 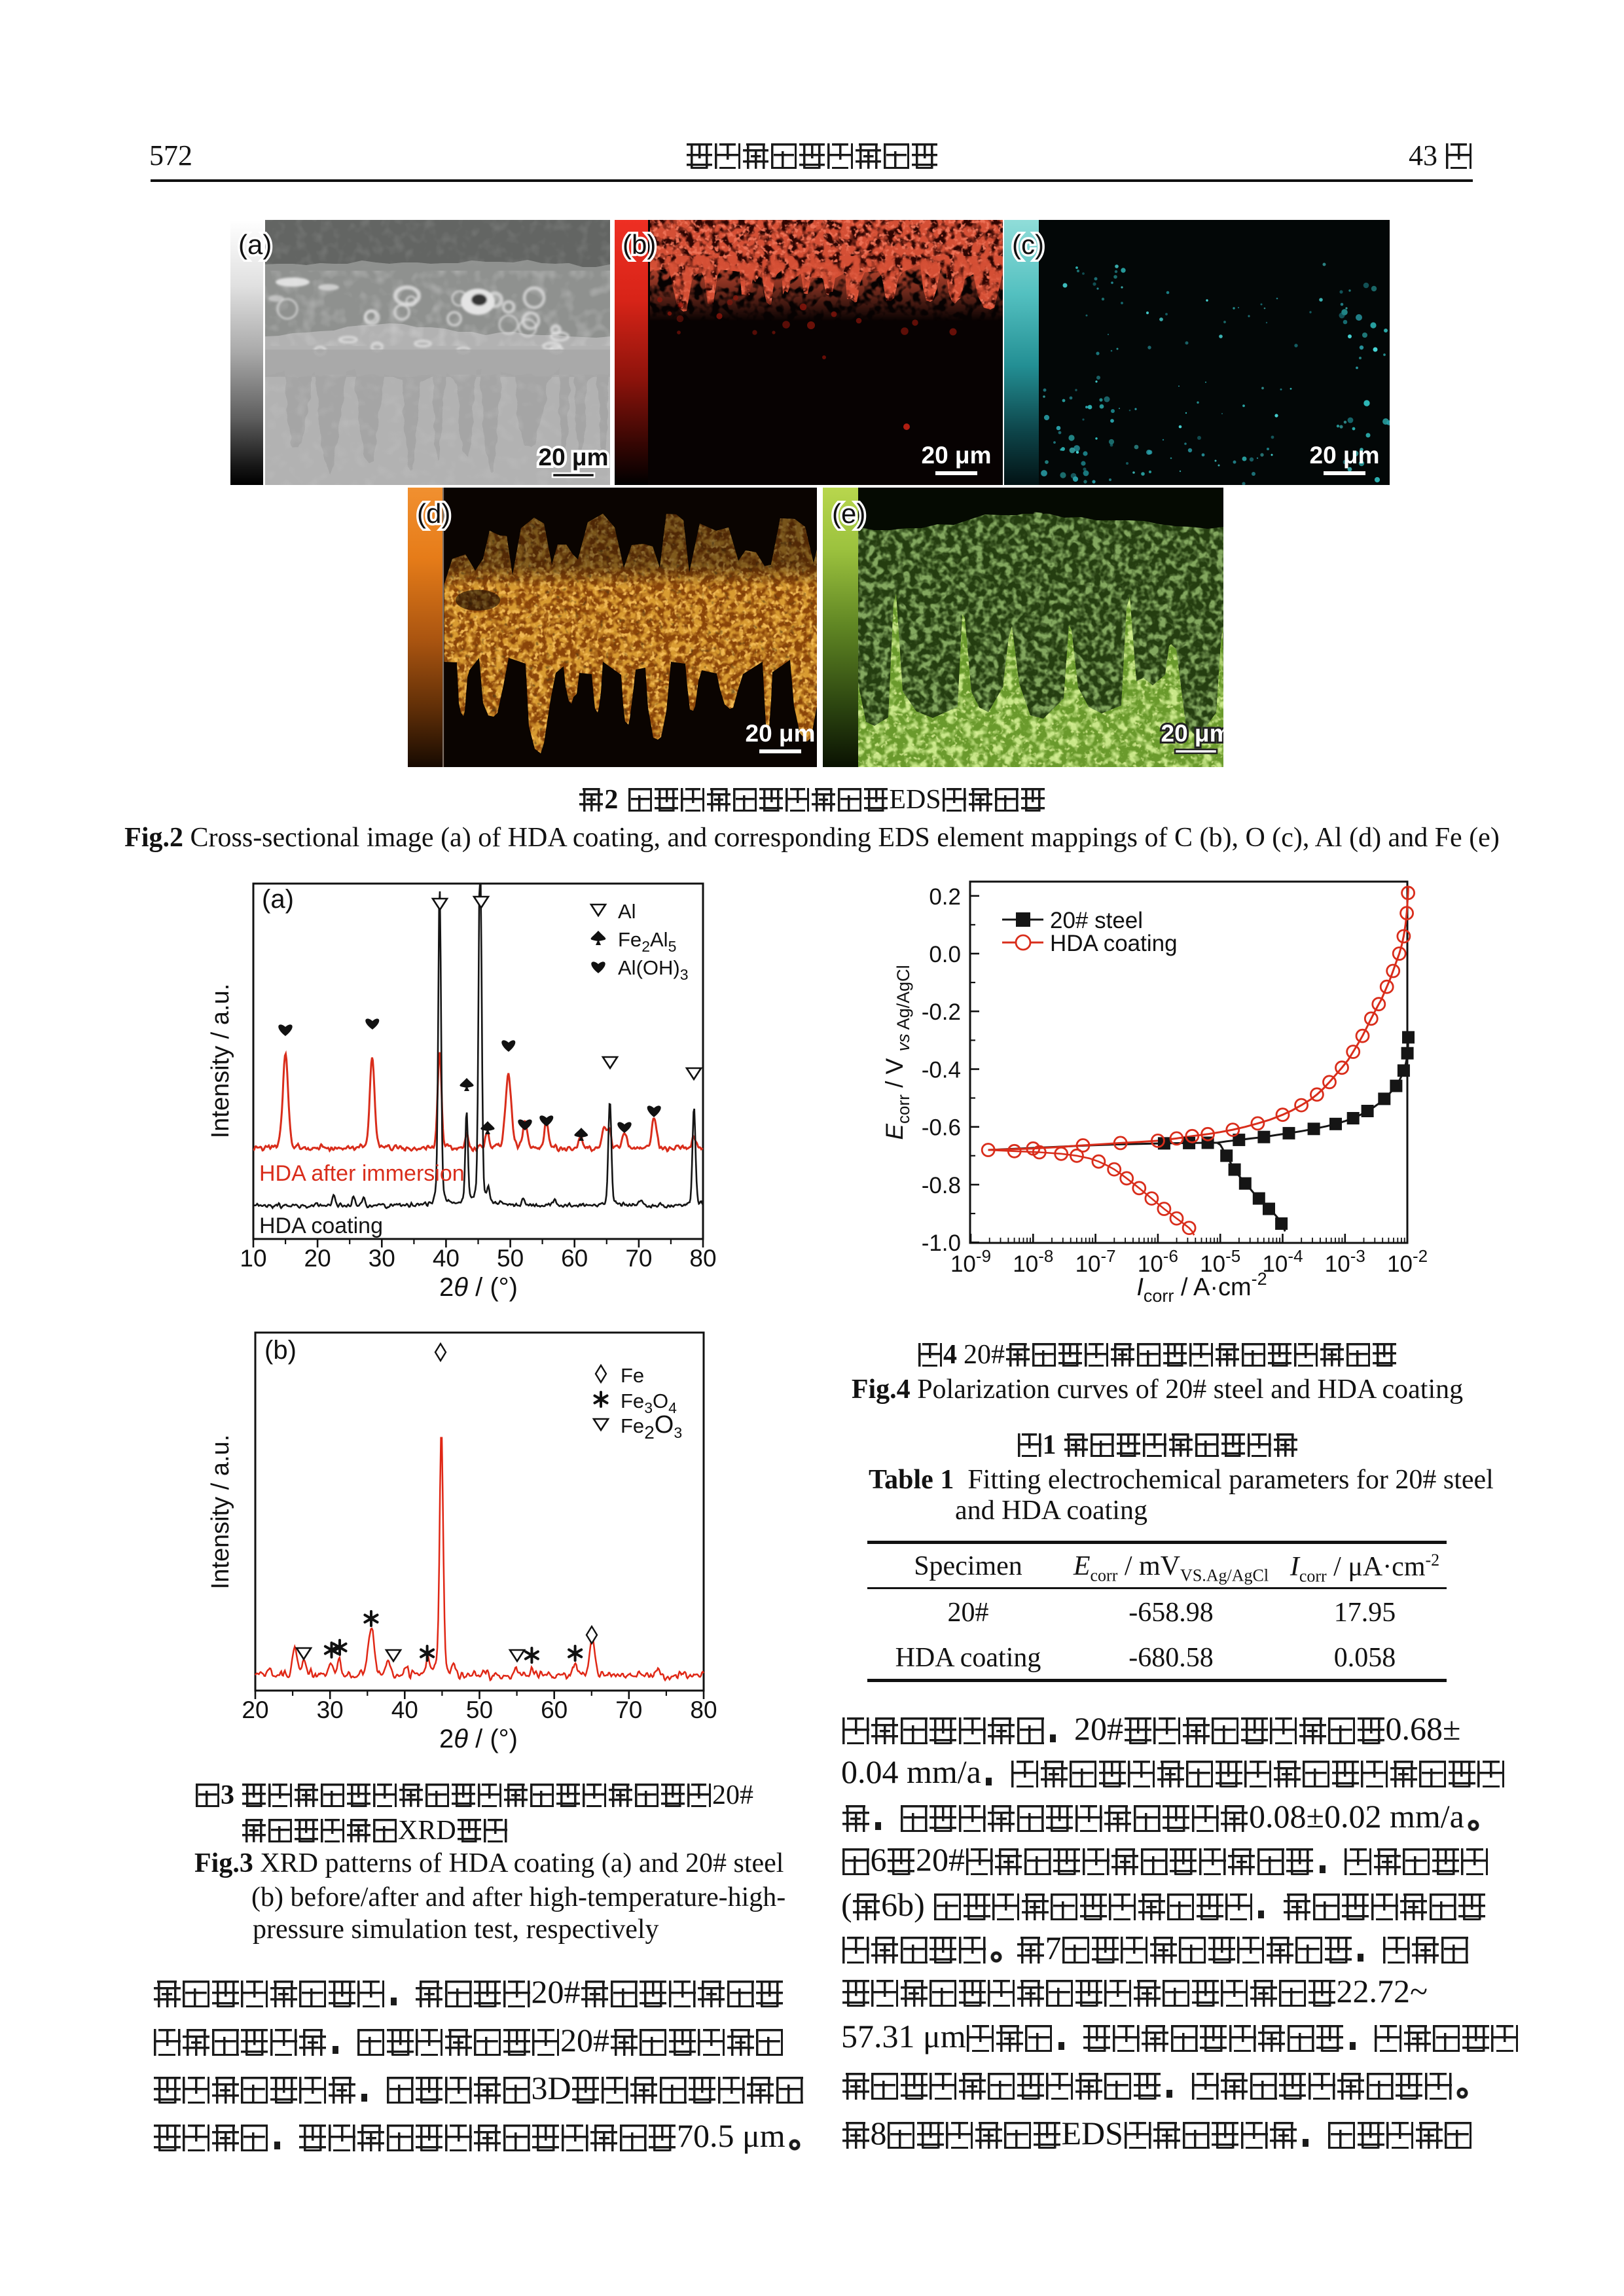 What do you see at coordinates (651, 1427) in the screenshot?
I see `svg-text: Fe2O3` at bounding box center [651, 1427].